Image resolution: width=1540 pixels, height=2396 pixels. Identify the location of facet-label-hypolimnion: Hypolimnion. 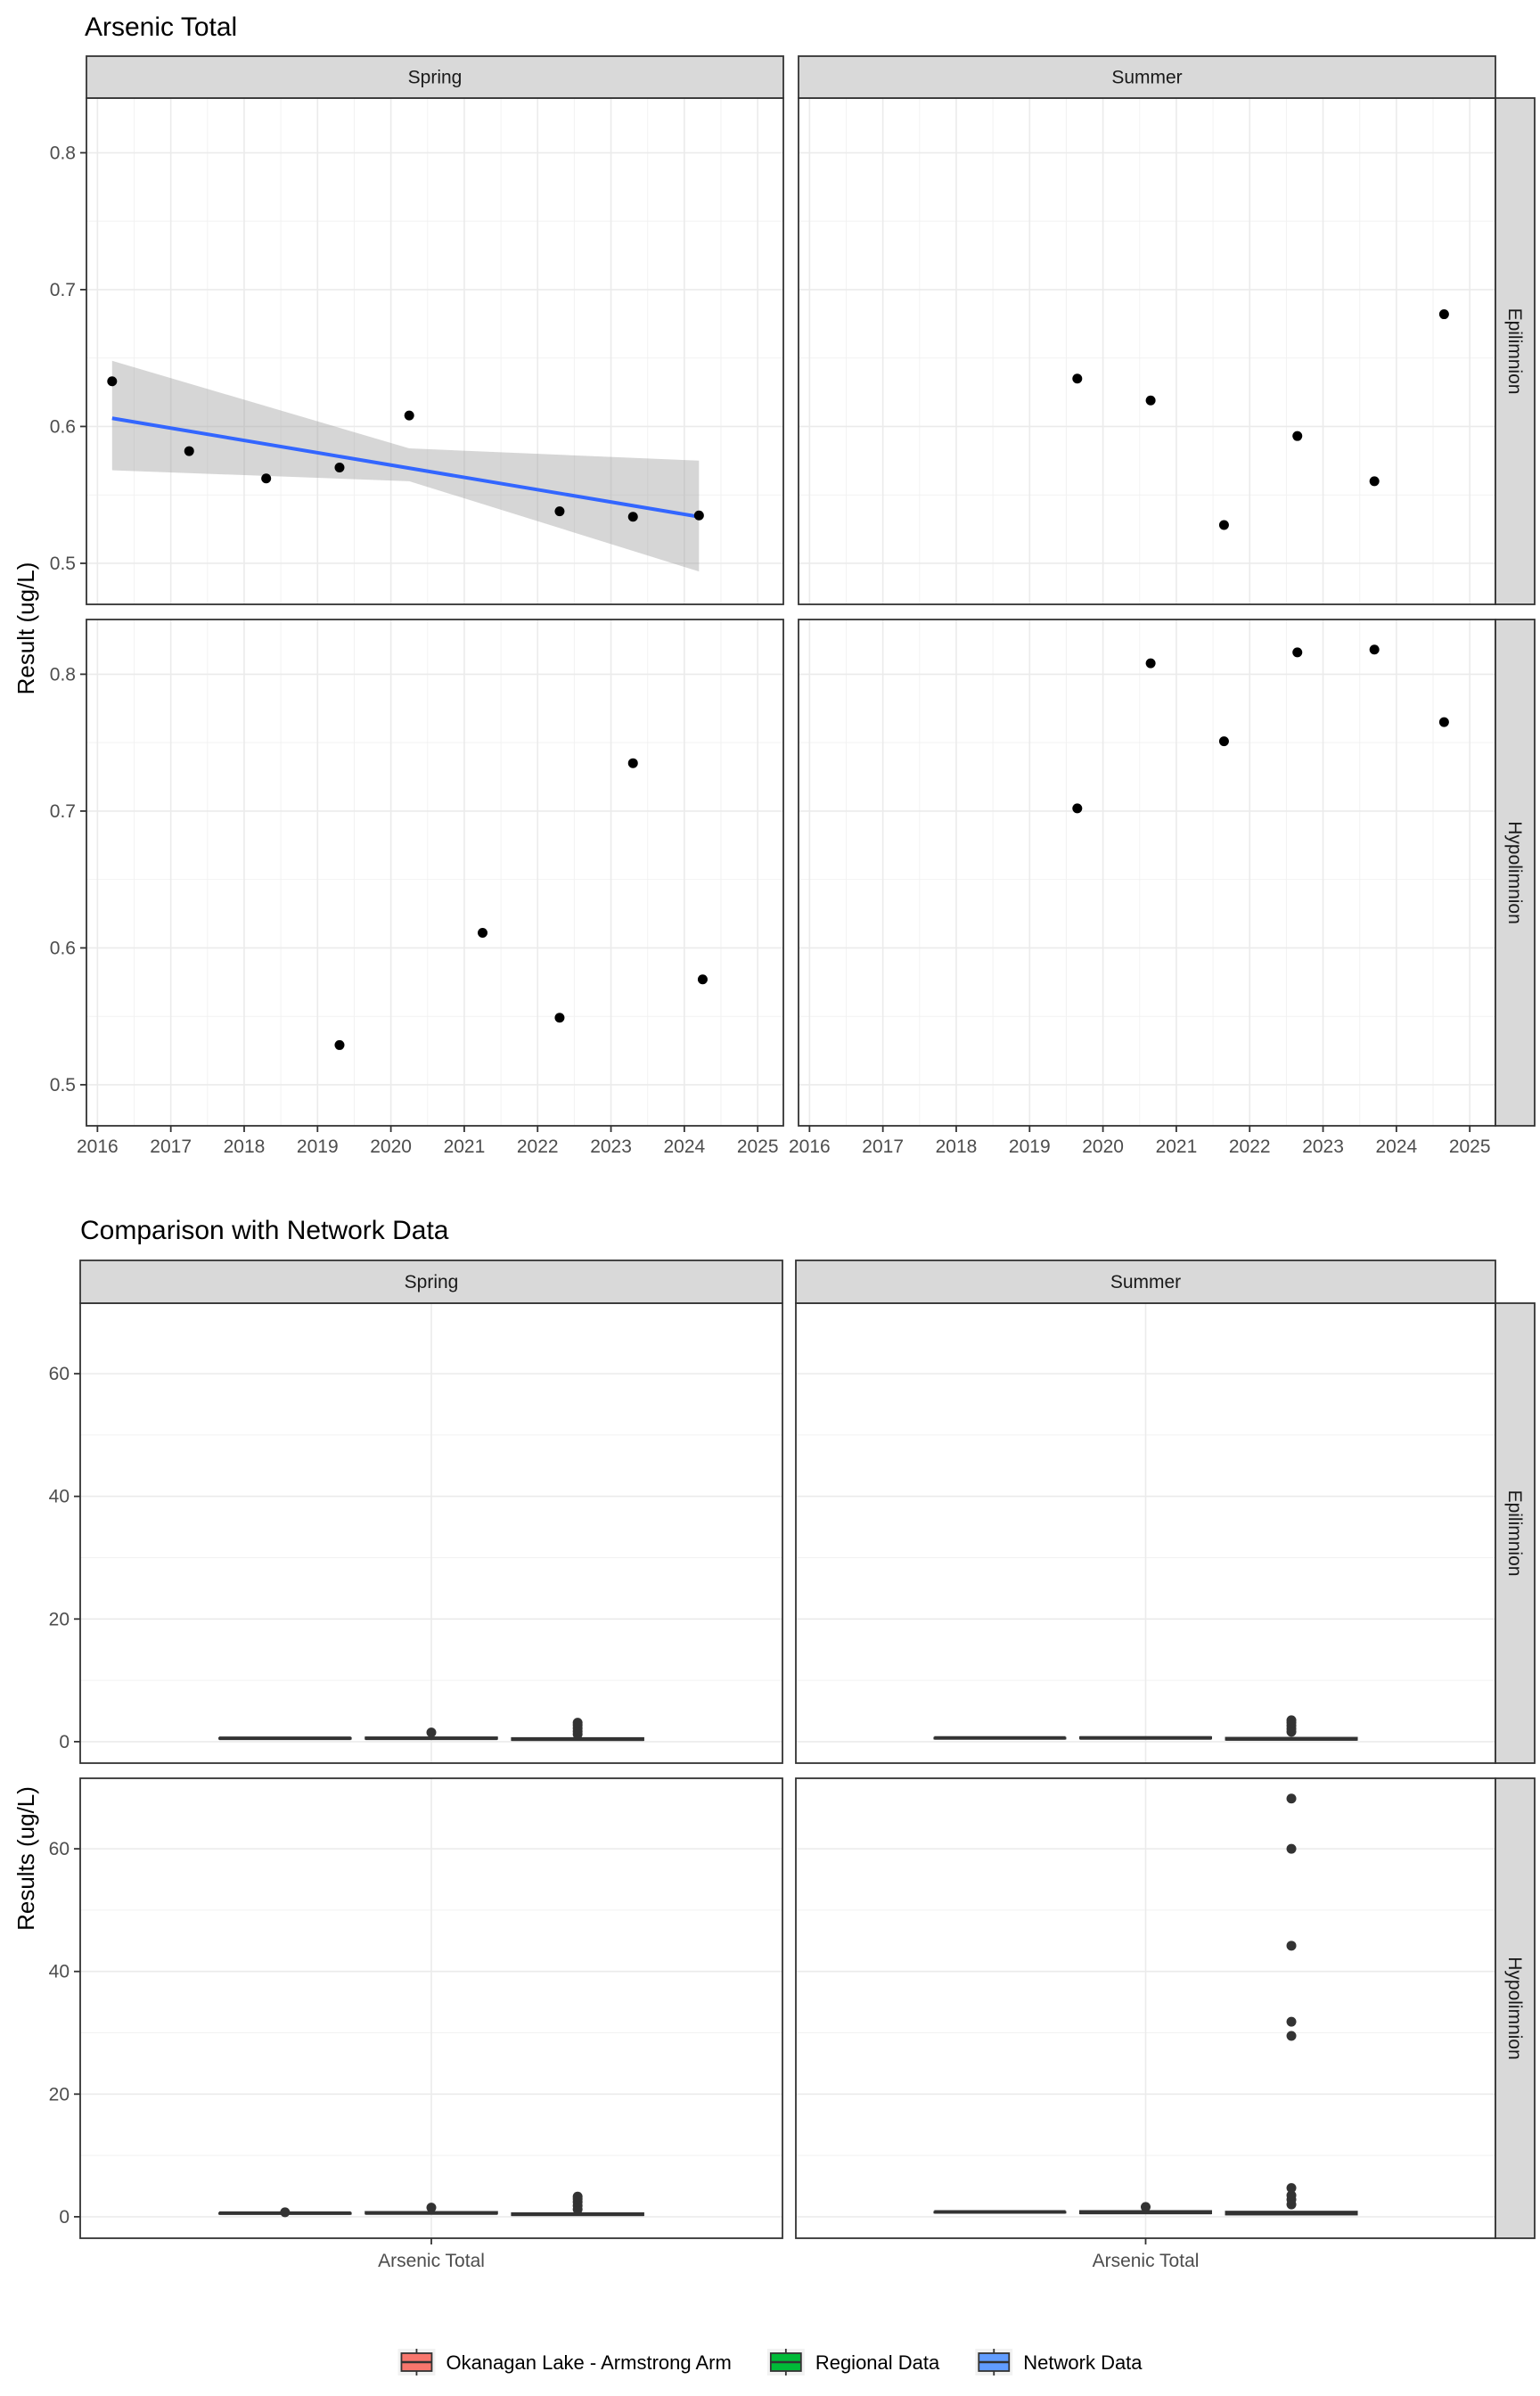
(1514, 2008).